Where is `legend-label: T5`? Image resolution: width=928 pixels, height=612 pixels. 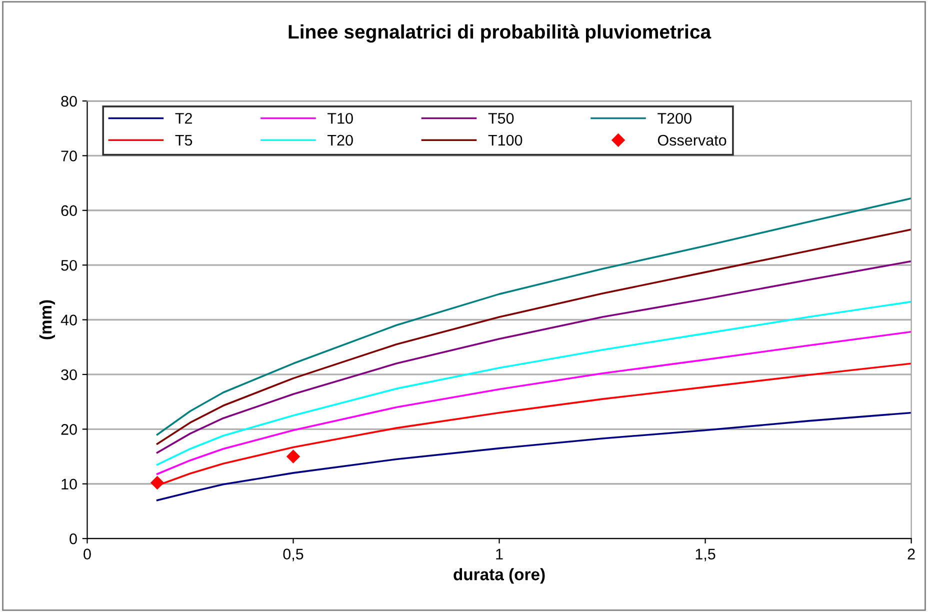 legend-label: T5 is located at coordinates (183, 140).